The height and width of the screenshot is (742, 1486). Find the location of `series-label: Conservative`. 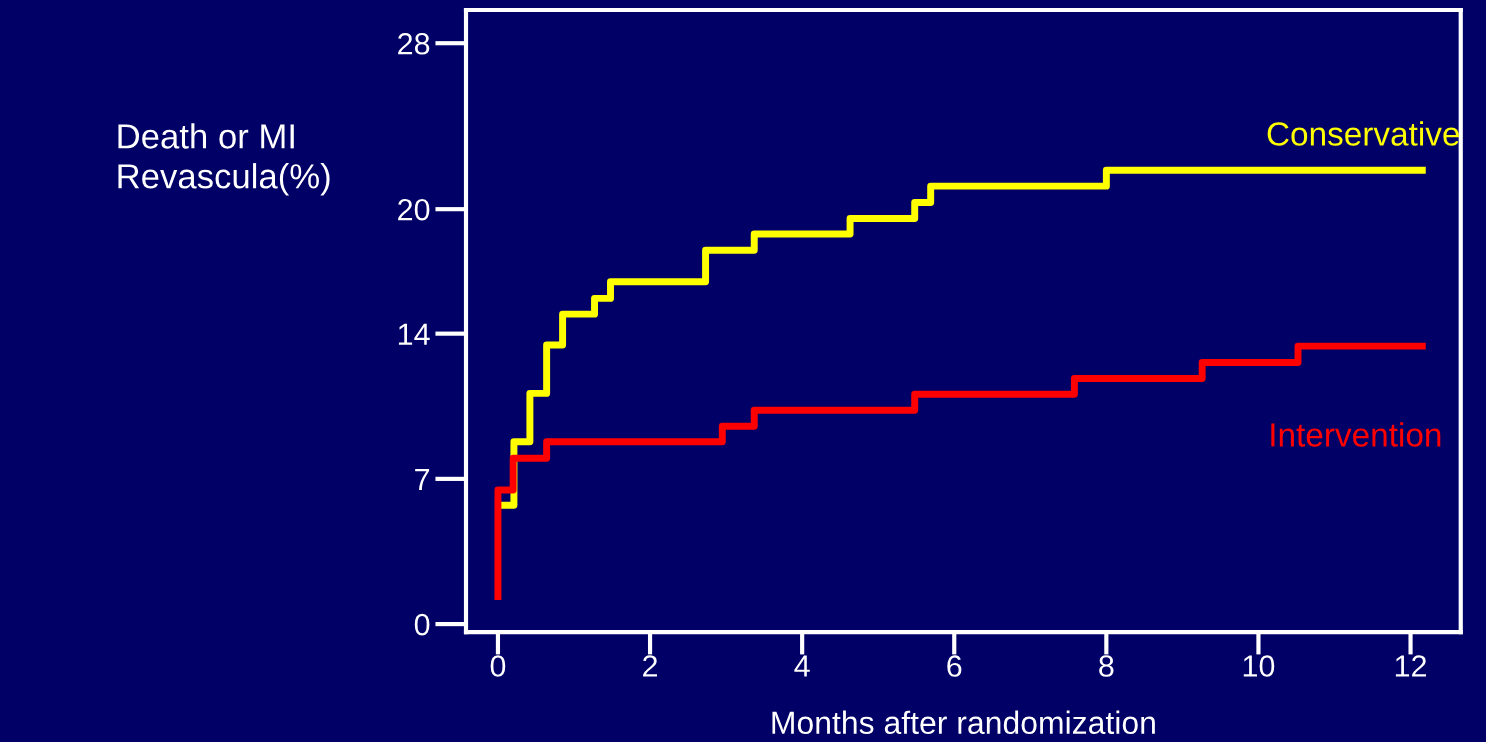

series-label: Conservative is located at coordinates (1363, 133).